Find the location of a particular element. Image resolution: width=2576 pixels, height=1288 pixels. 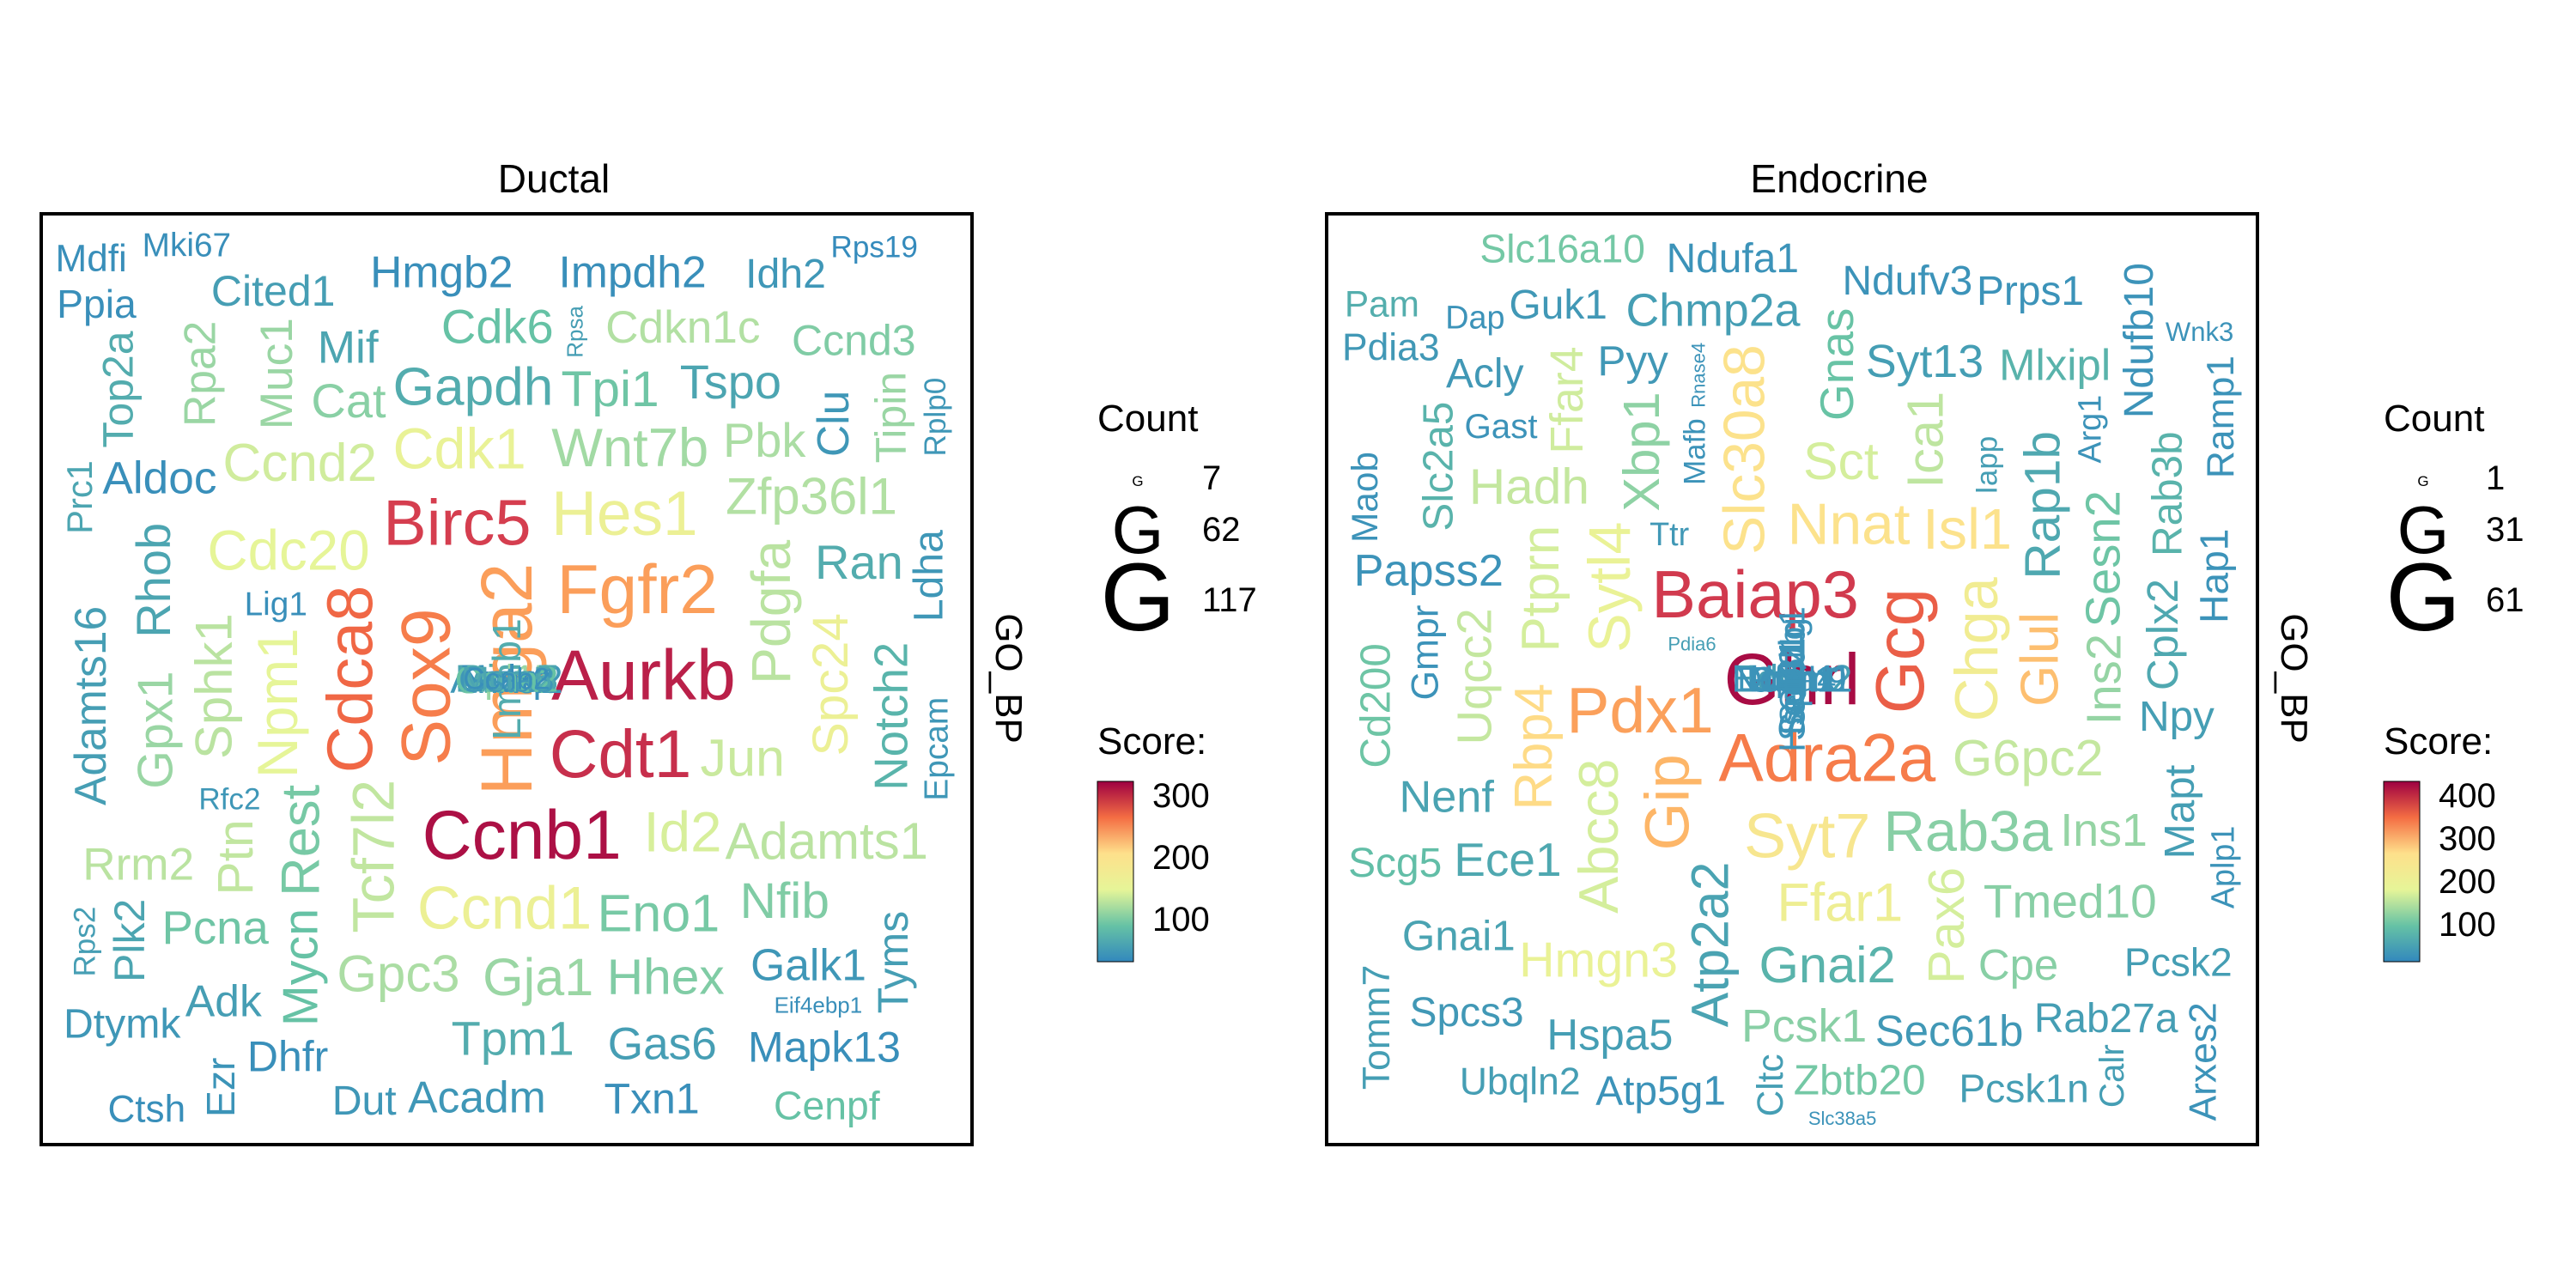

ductal-size-key-value-medium: 62 is located at coordinates (1221, 530).